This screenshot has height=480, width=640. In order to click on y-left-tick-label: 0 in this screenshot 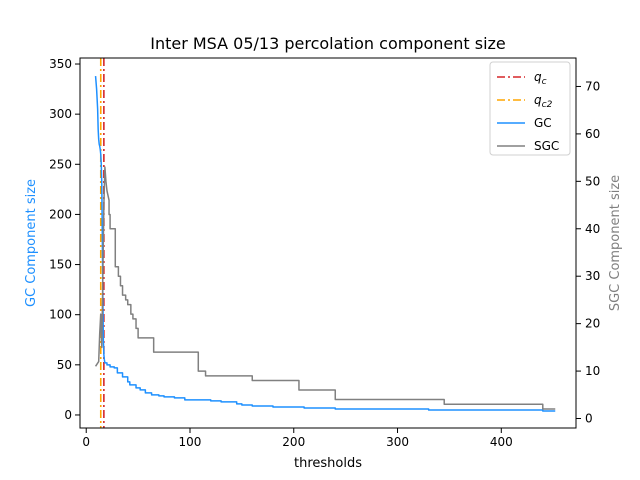, I will do `click(68, 415)`.